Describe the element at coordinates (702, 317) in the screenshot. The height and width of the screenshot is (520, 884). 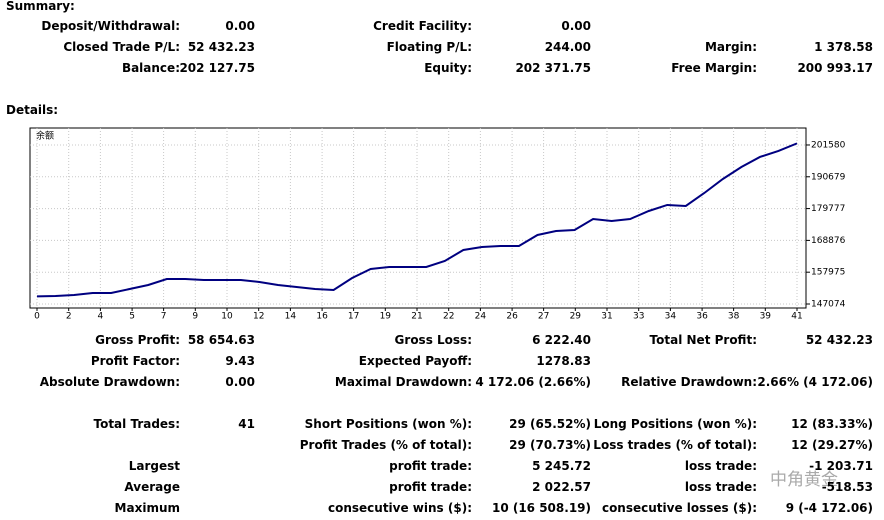
I see `x-tick-label: 36` at that location.